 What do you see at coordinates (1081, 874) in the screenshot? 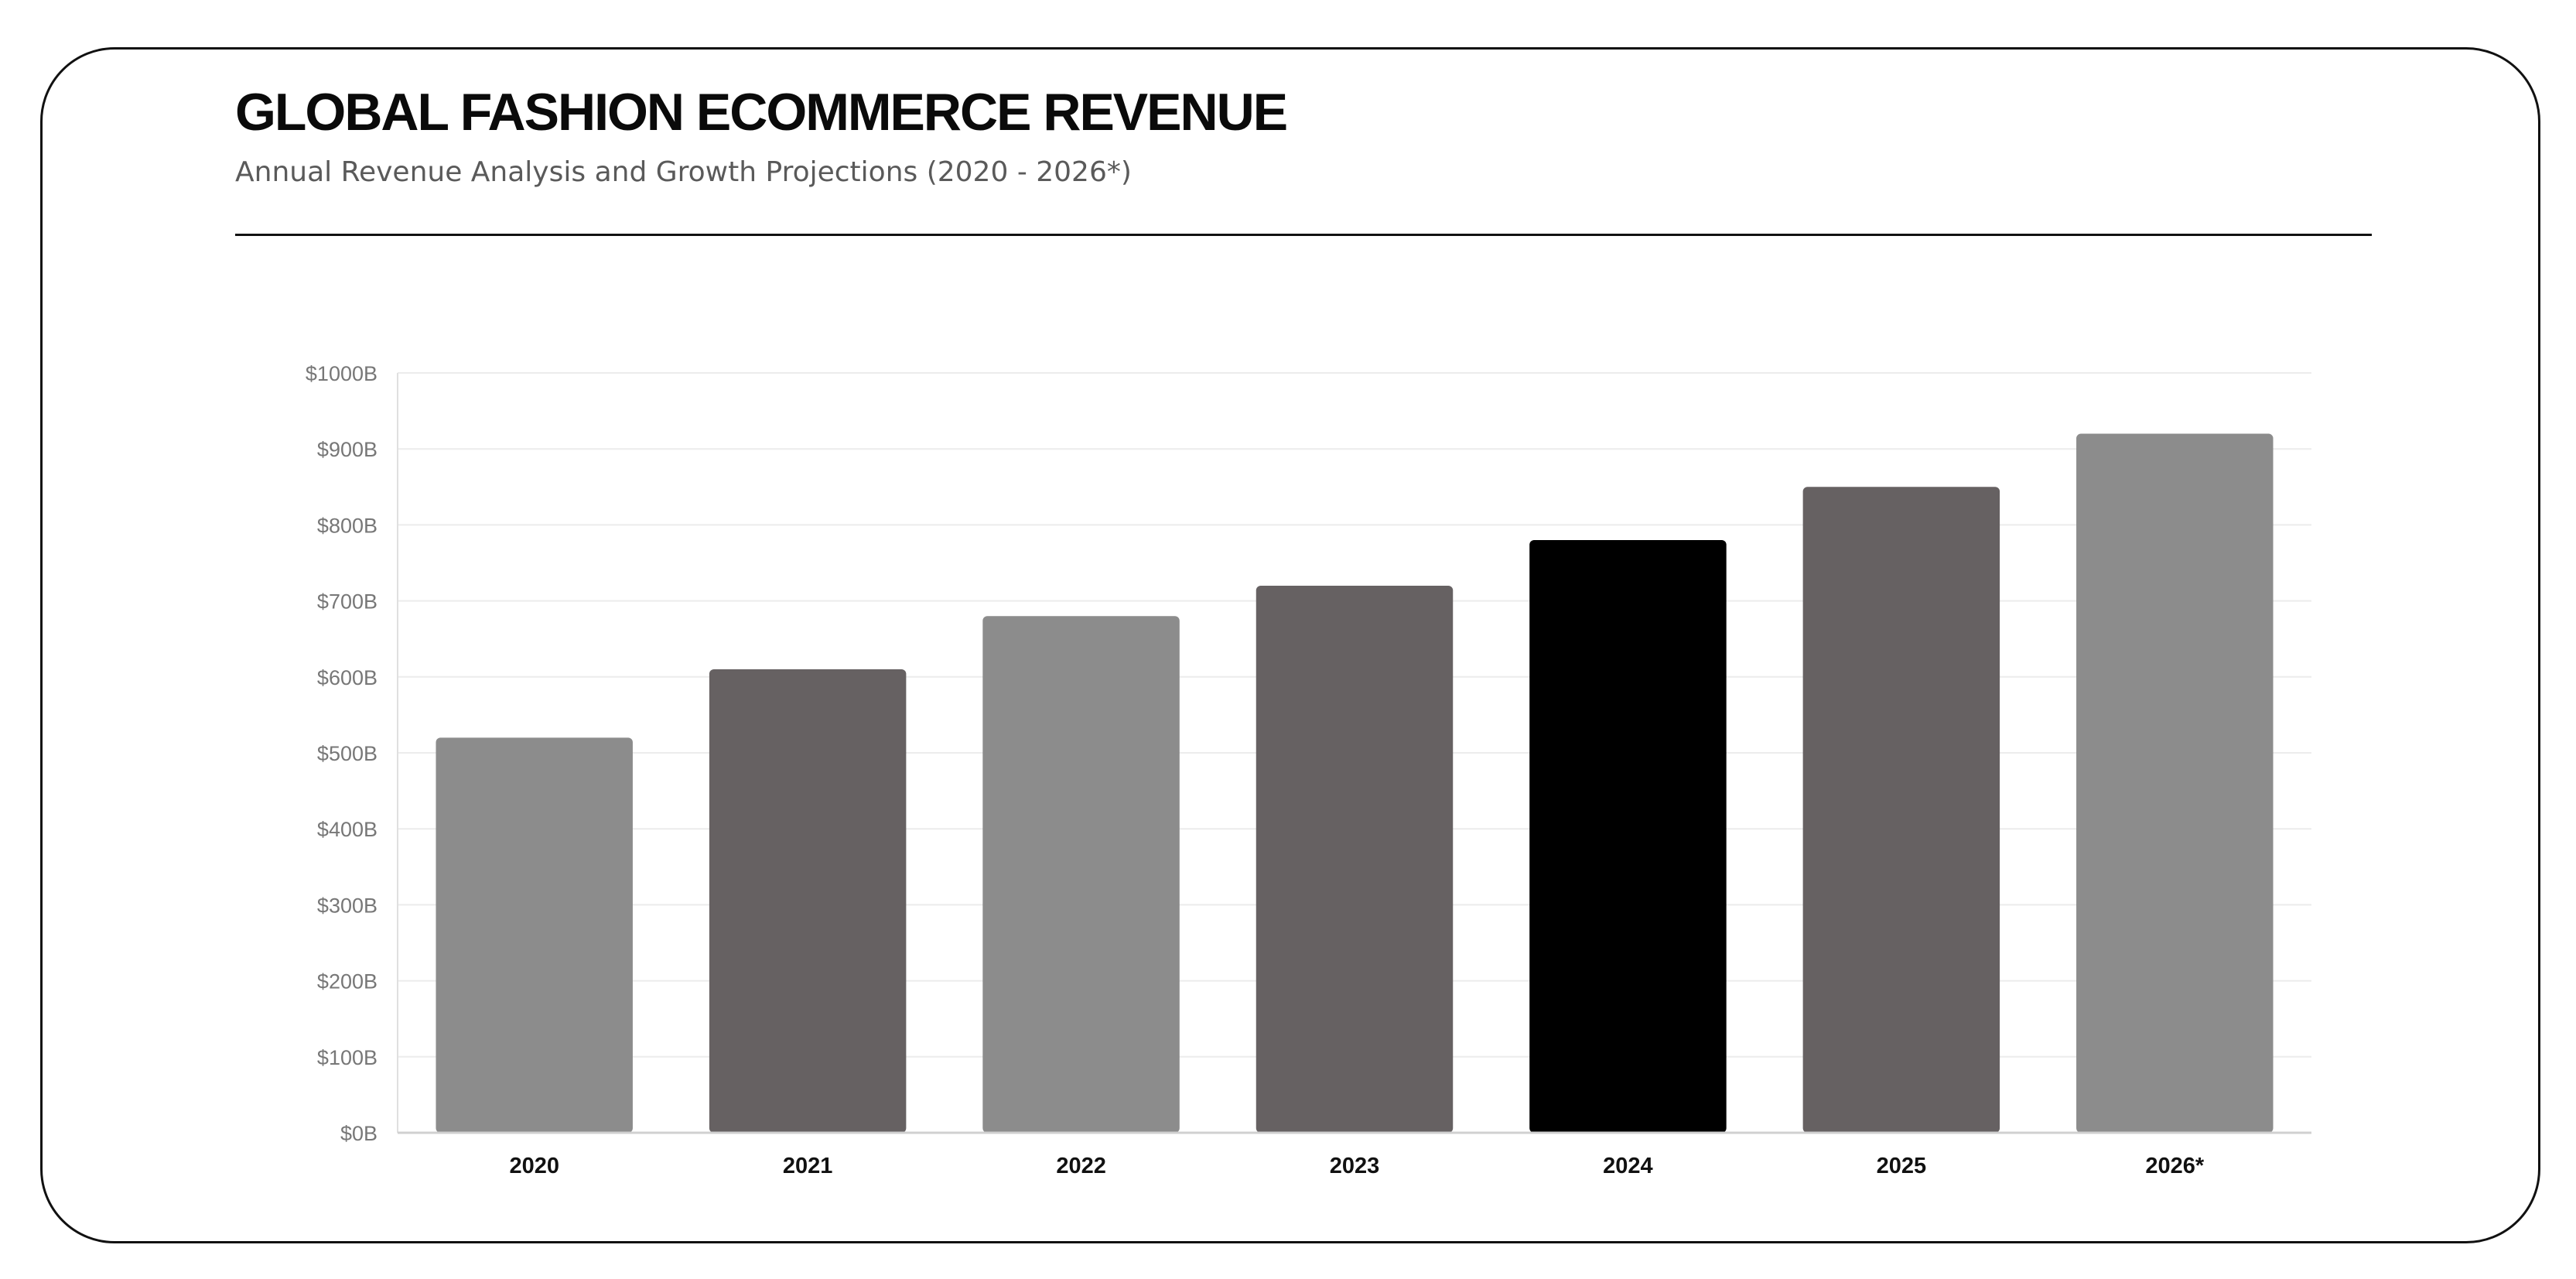
I see `bar-2022` at bounding box center [1081, 874].